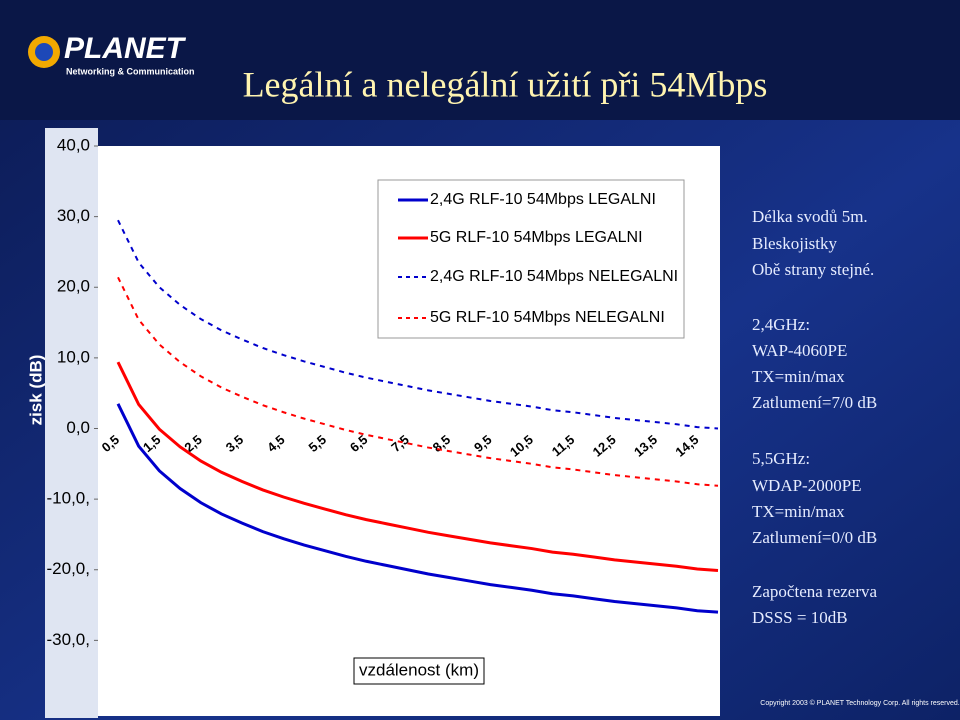  What do you see at coordinates (799, 350) in the screenshot?
I see `note-line: WAP-4060PE` at bounding box center [799, 350].